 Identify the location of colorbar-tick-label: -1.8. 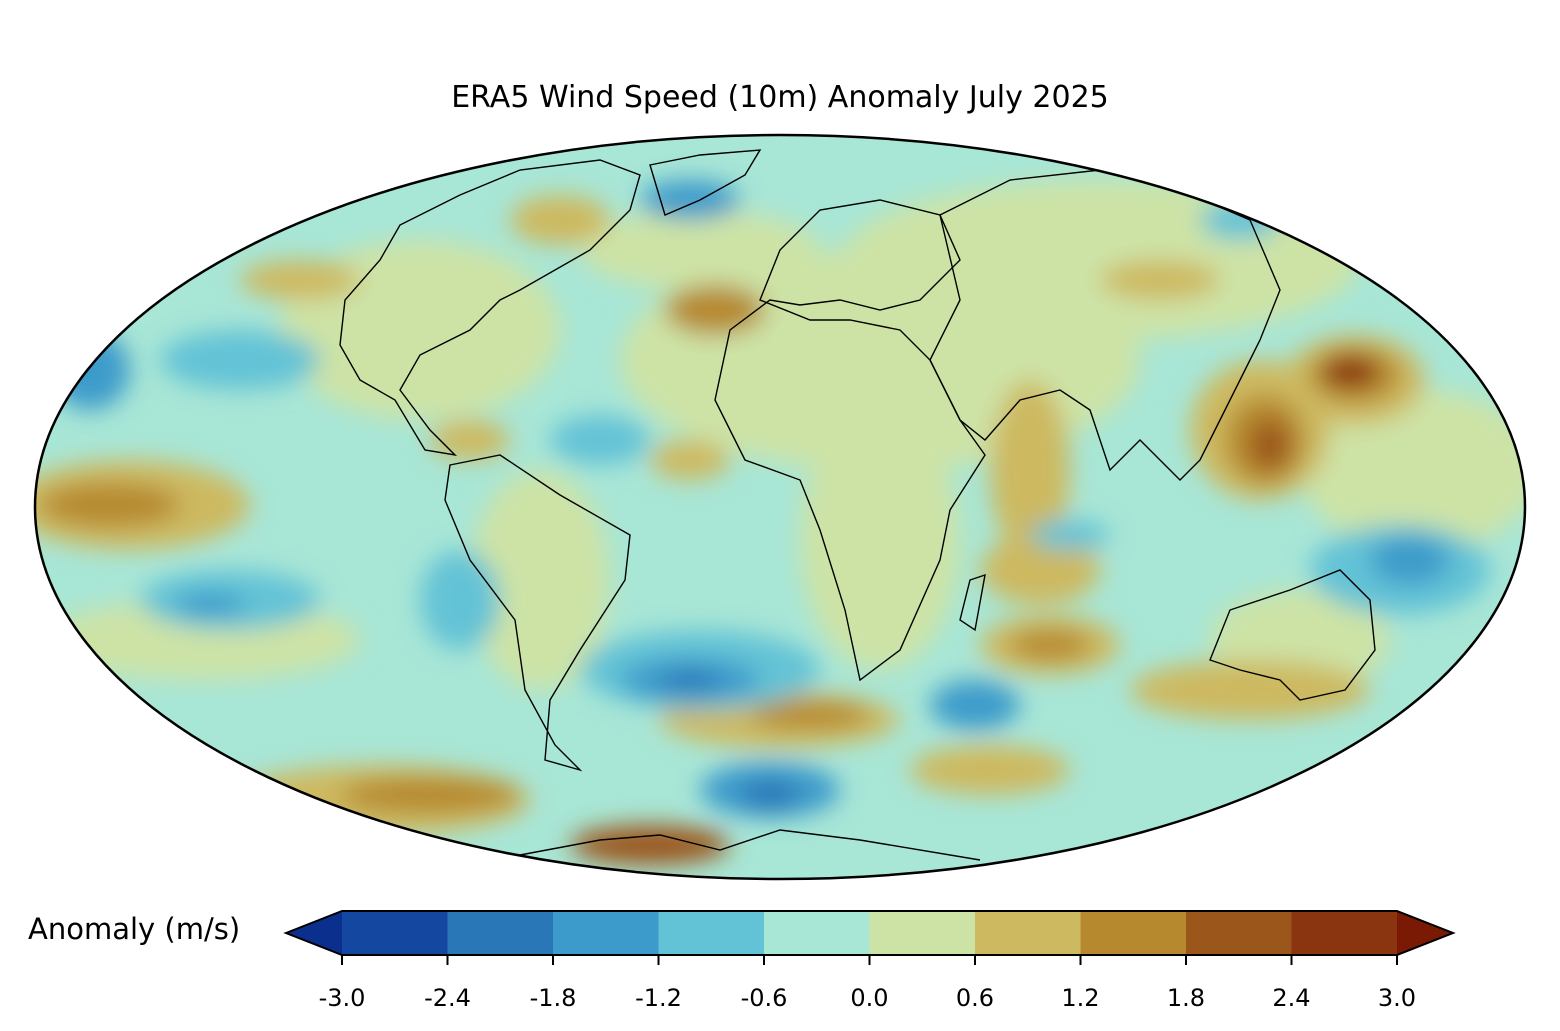
(553, 998).